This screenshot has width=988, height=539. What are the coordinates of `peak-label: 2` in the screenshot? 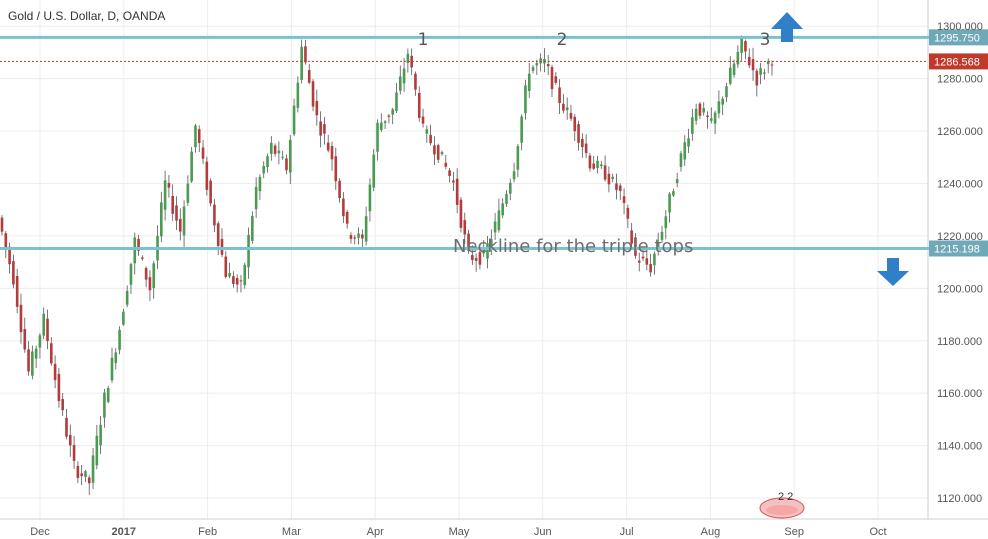 It's located at (562, 40).